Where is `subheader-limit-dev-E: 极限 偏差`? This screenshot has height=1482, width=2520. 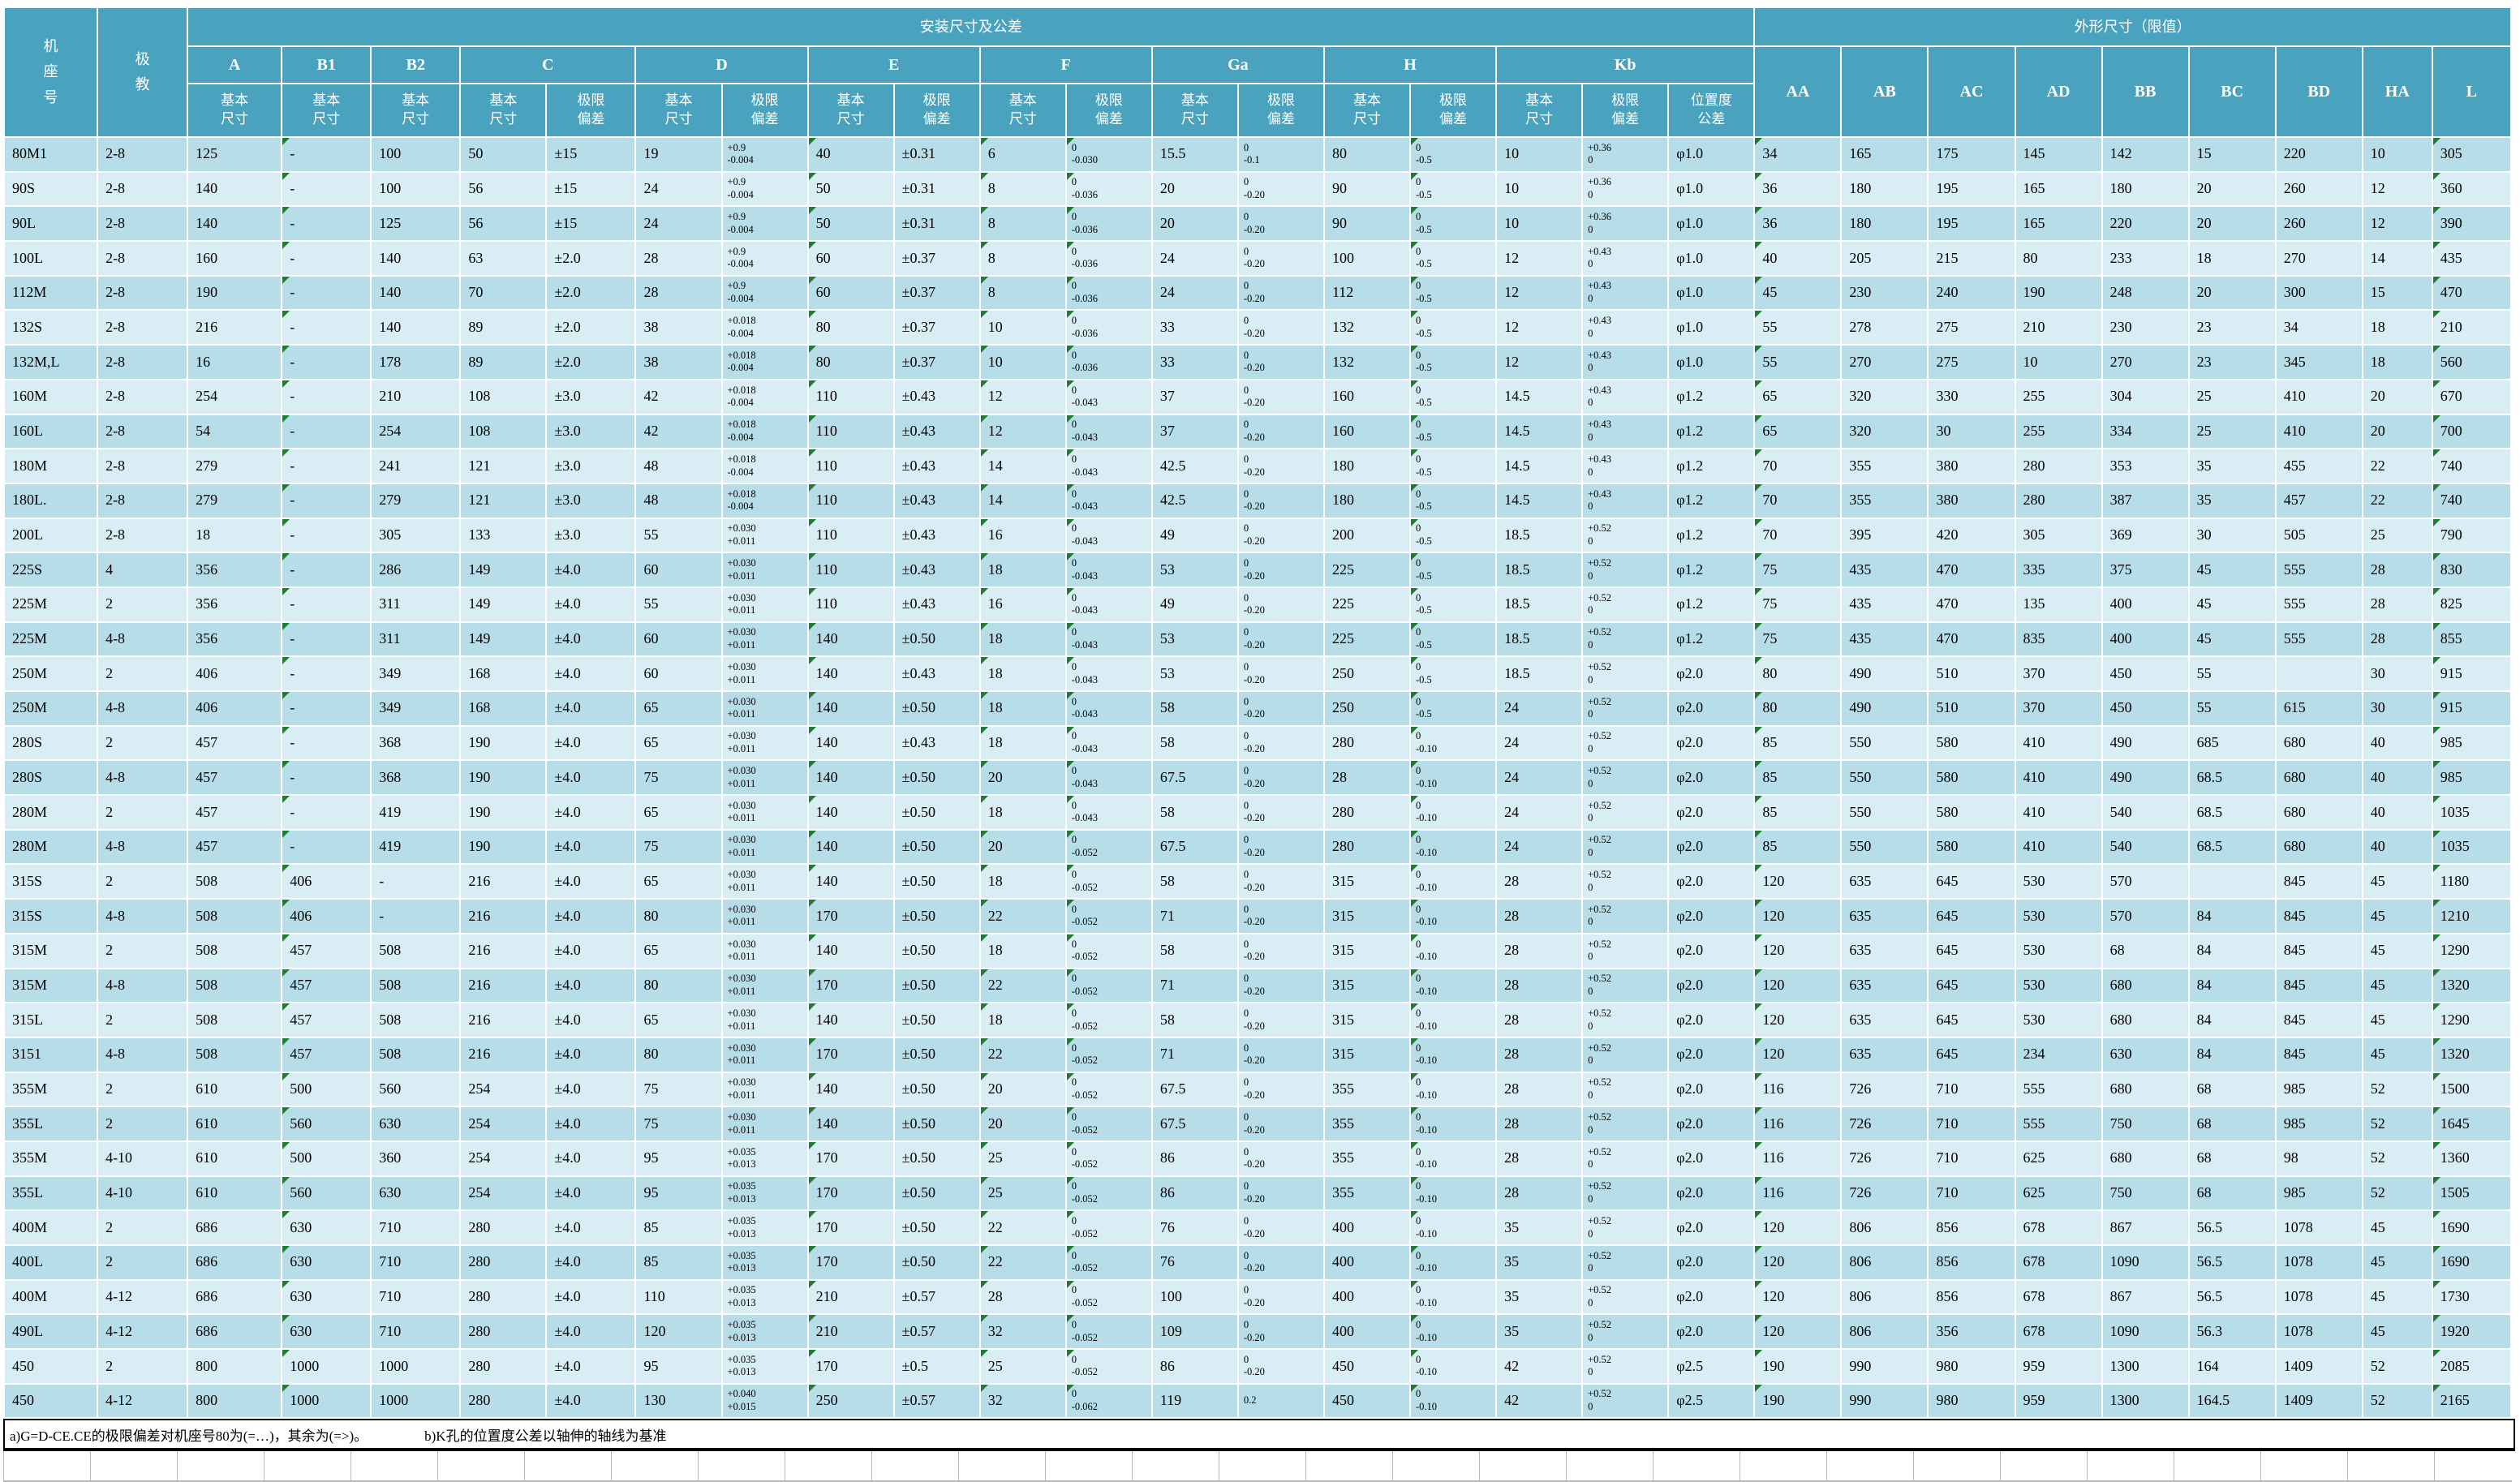
subheader-limit-dev-E: 极限 偏差 is located at coordinates (936, 110).